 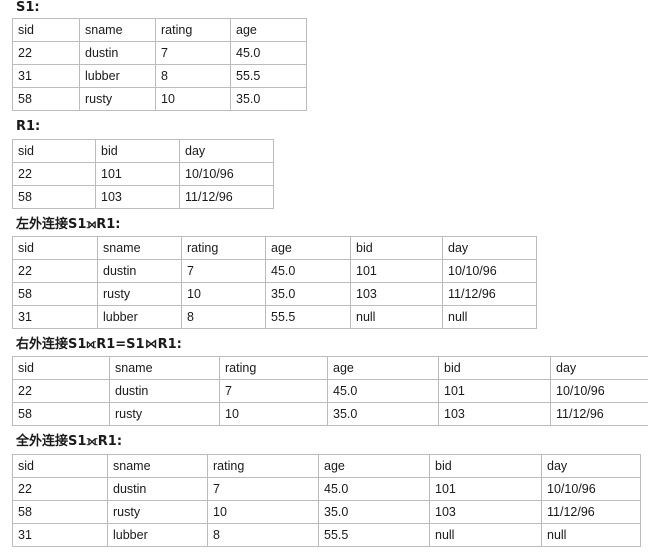 I want to click on table-row: 22 101 10/10/96, so click(x=143, y=174).